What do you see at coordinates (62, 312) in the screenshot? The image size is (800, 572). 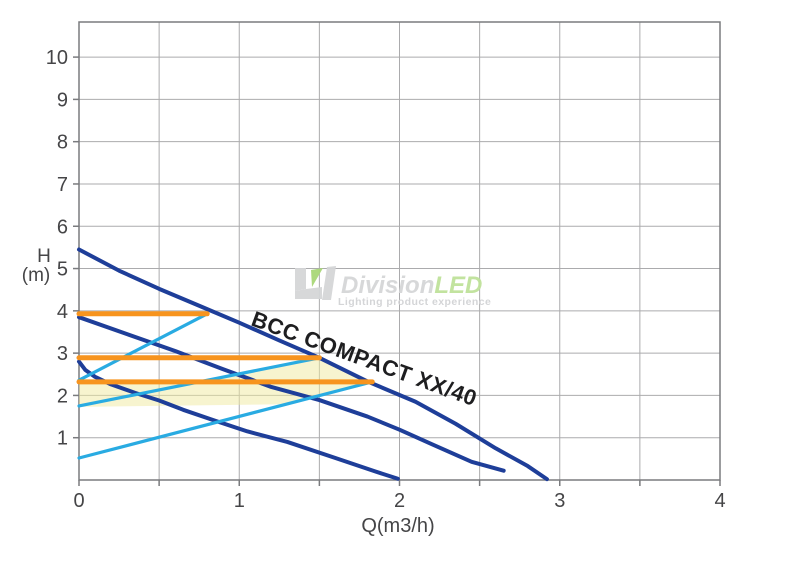 I see `y-tick-label: 4` at bounding box center [62, 312].